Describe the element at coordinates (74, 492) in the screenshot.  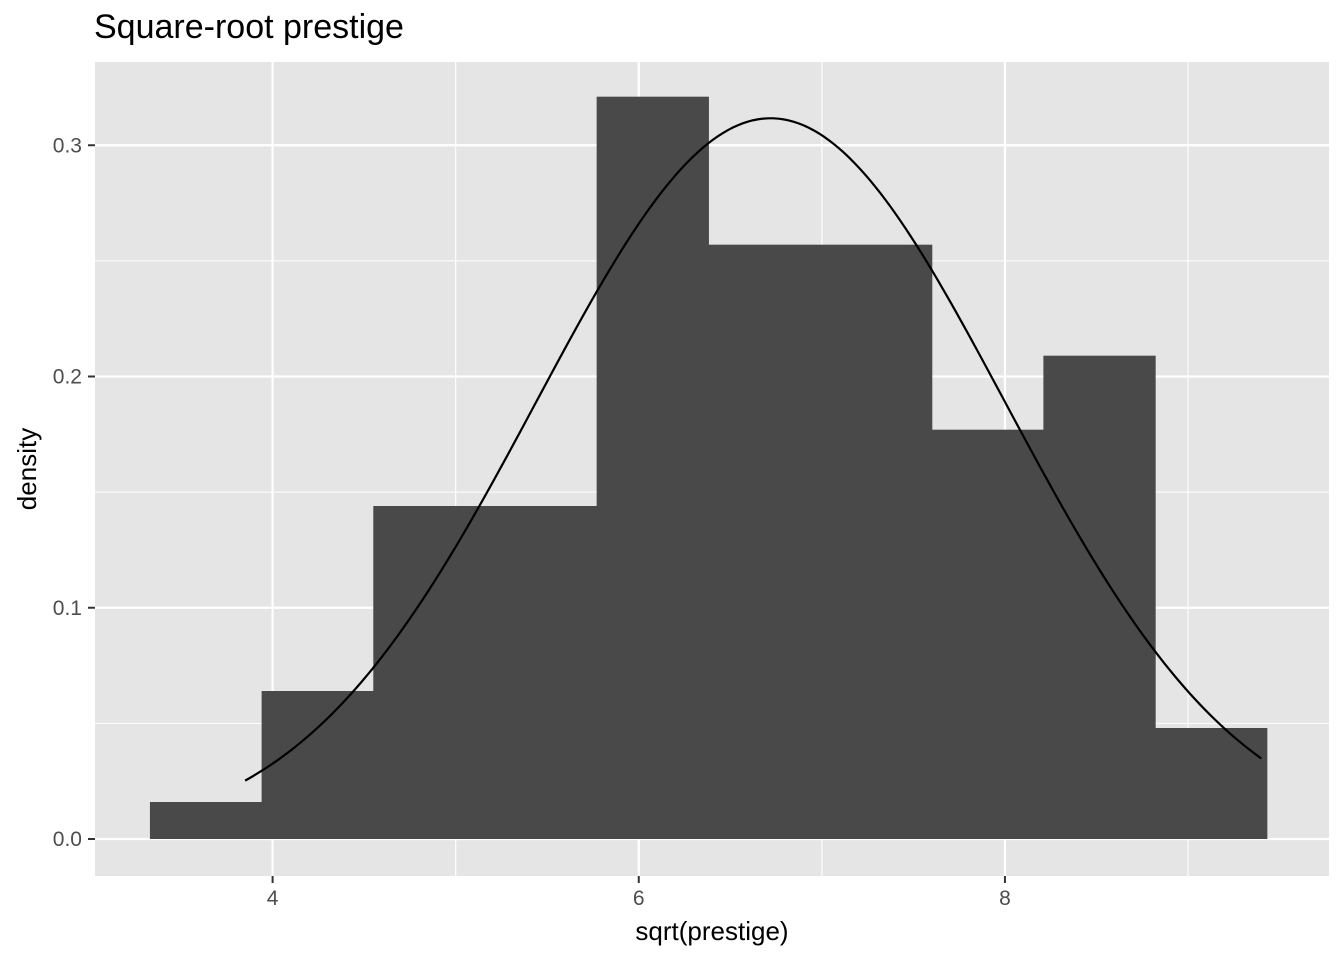
I see `y-axis: 0.0 0.1 0.2 0.3` at that location.